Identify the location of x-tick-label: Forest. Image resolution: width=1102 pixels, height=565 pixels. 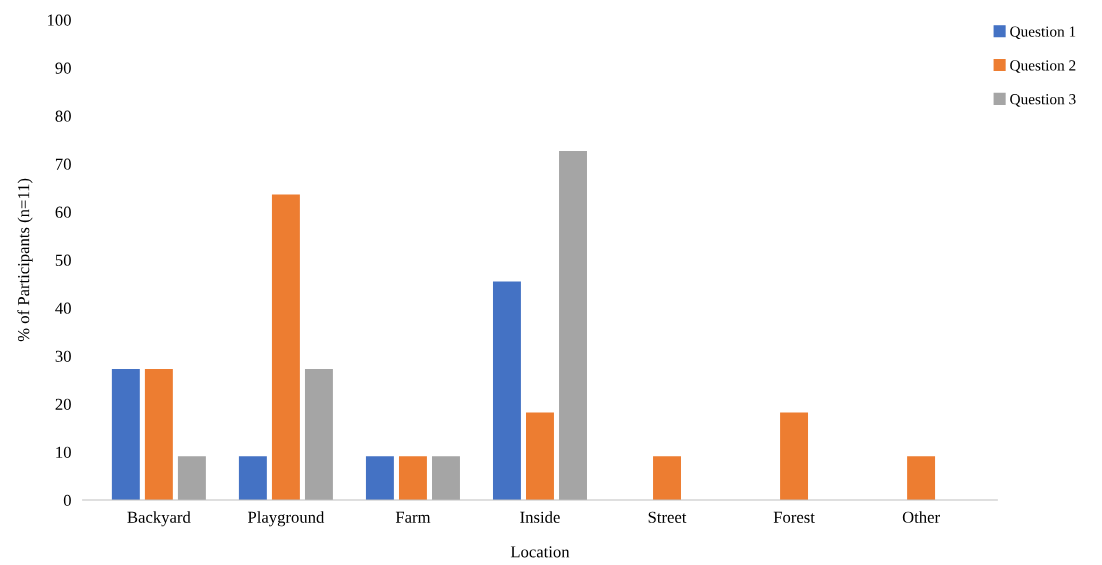
(794, 517).